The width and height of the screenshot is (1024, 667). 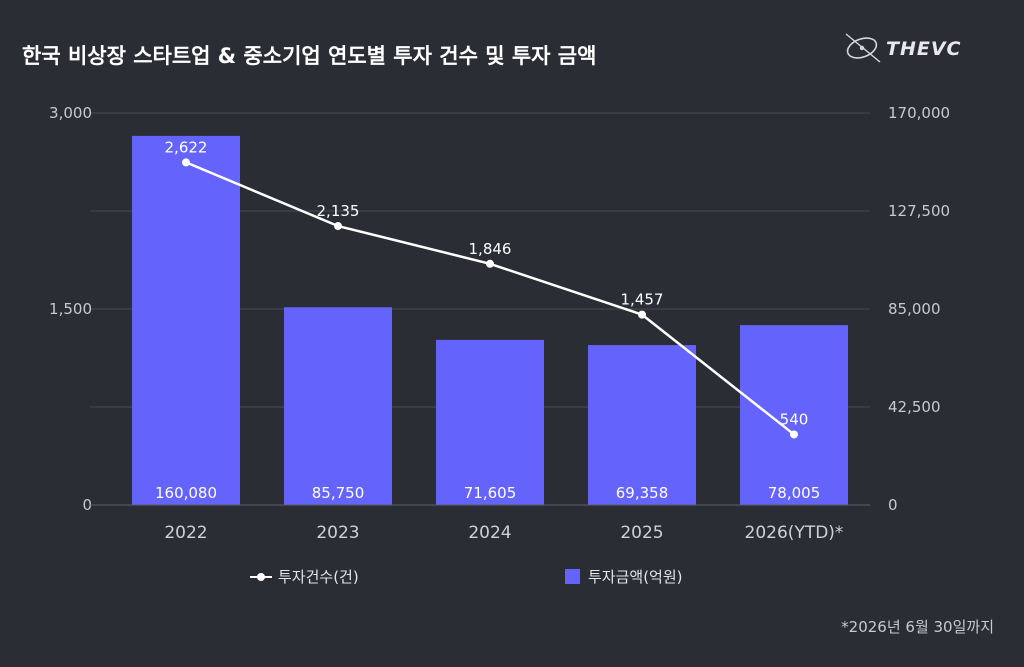 What do you see at coordinates (70, 309) in the screenshot?
I see `y-left-tick-label: 1,500` at bounding box center [70, 309].